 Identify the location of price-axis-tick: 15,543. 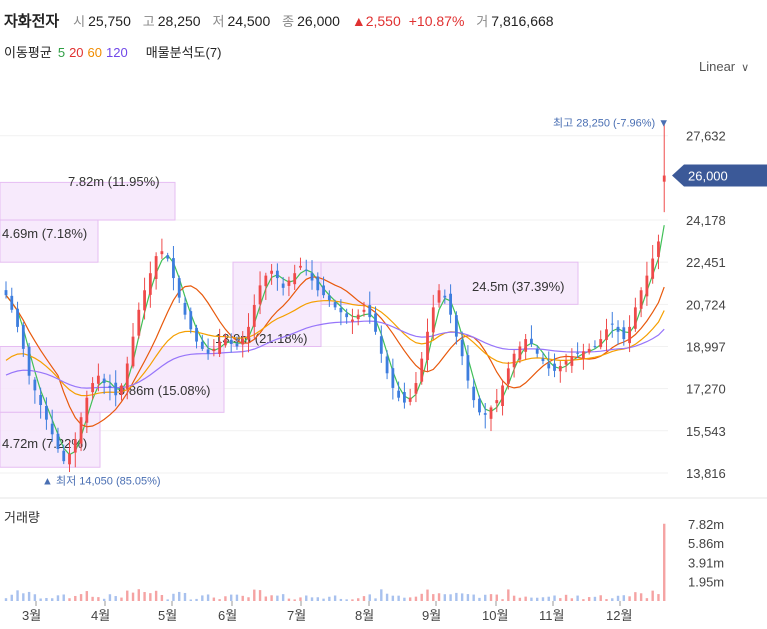
(706, 431).